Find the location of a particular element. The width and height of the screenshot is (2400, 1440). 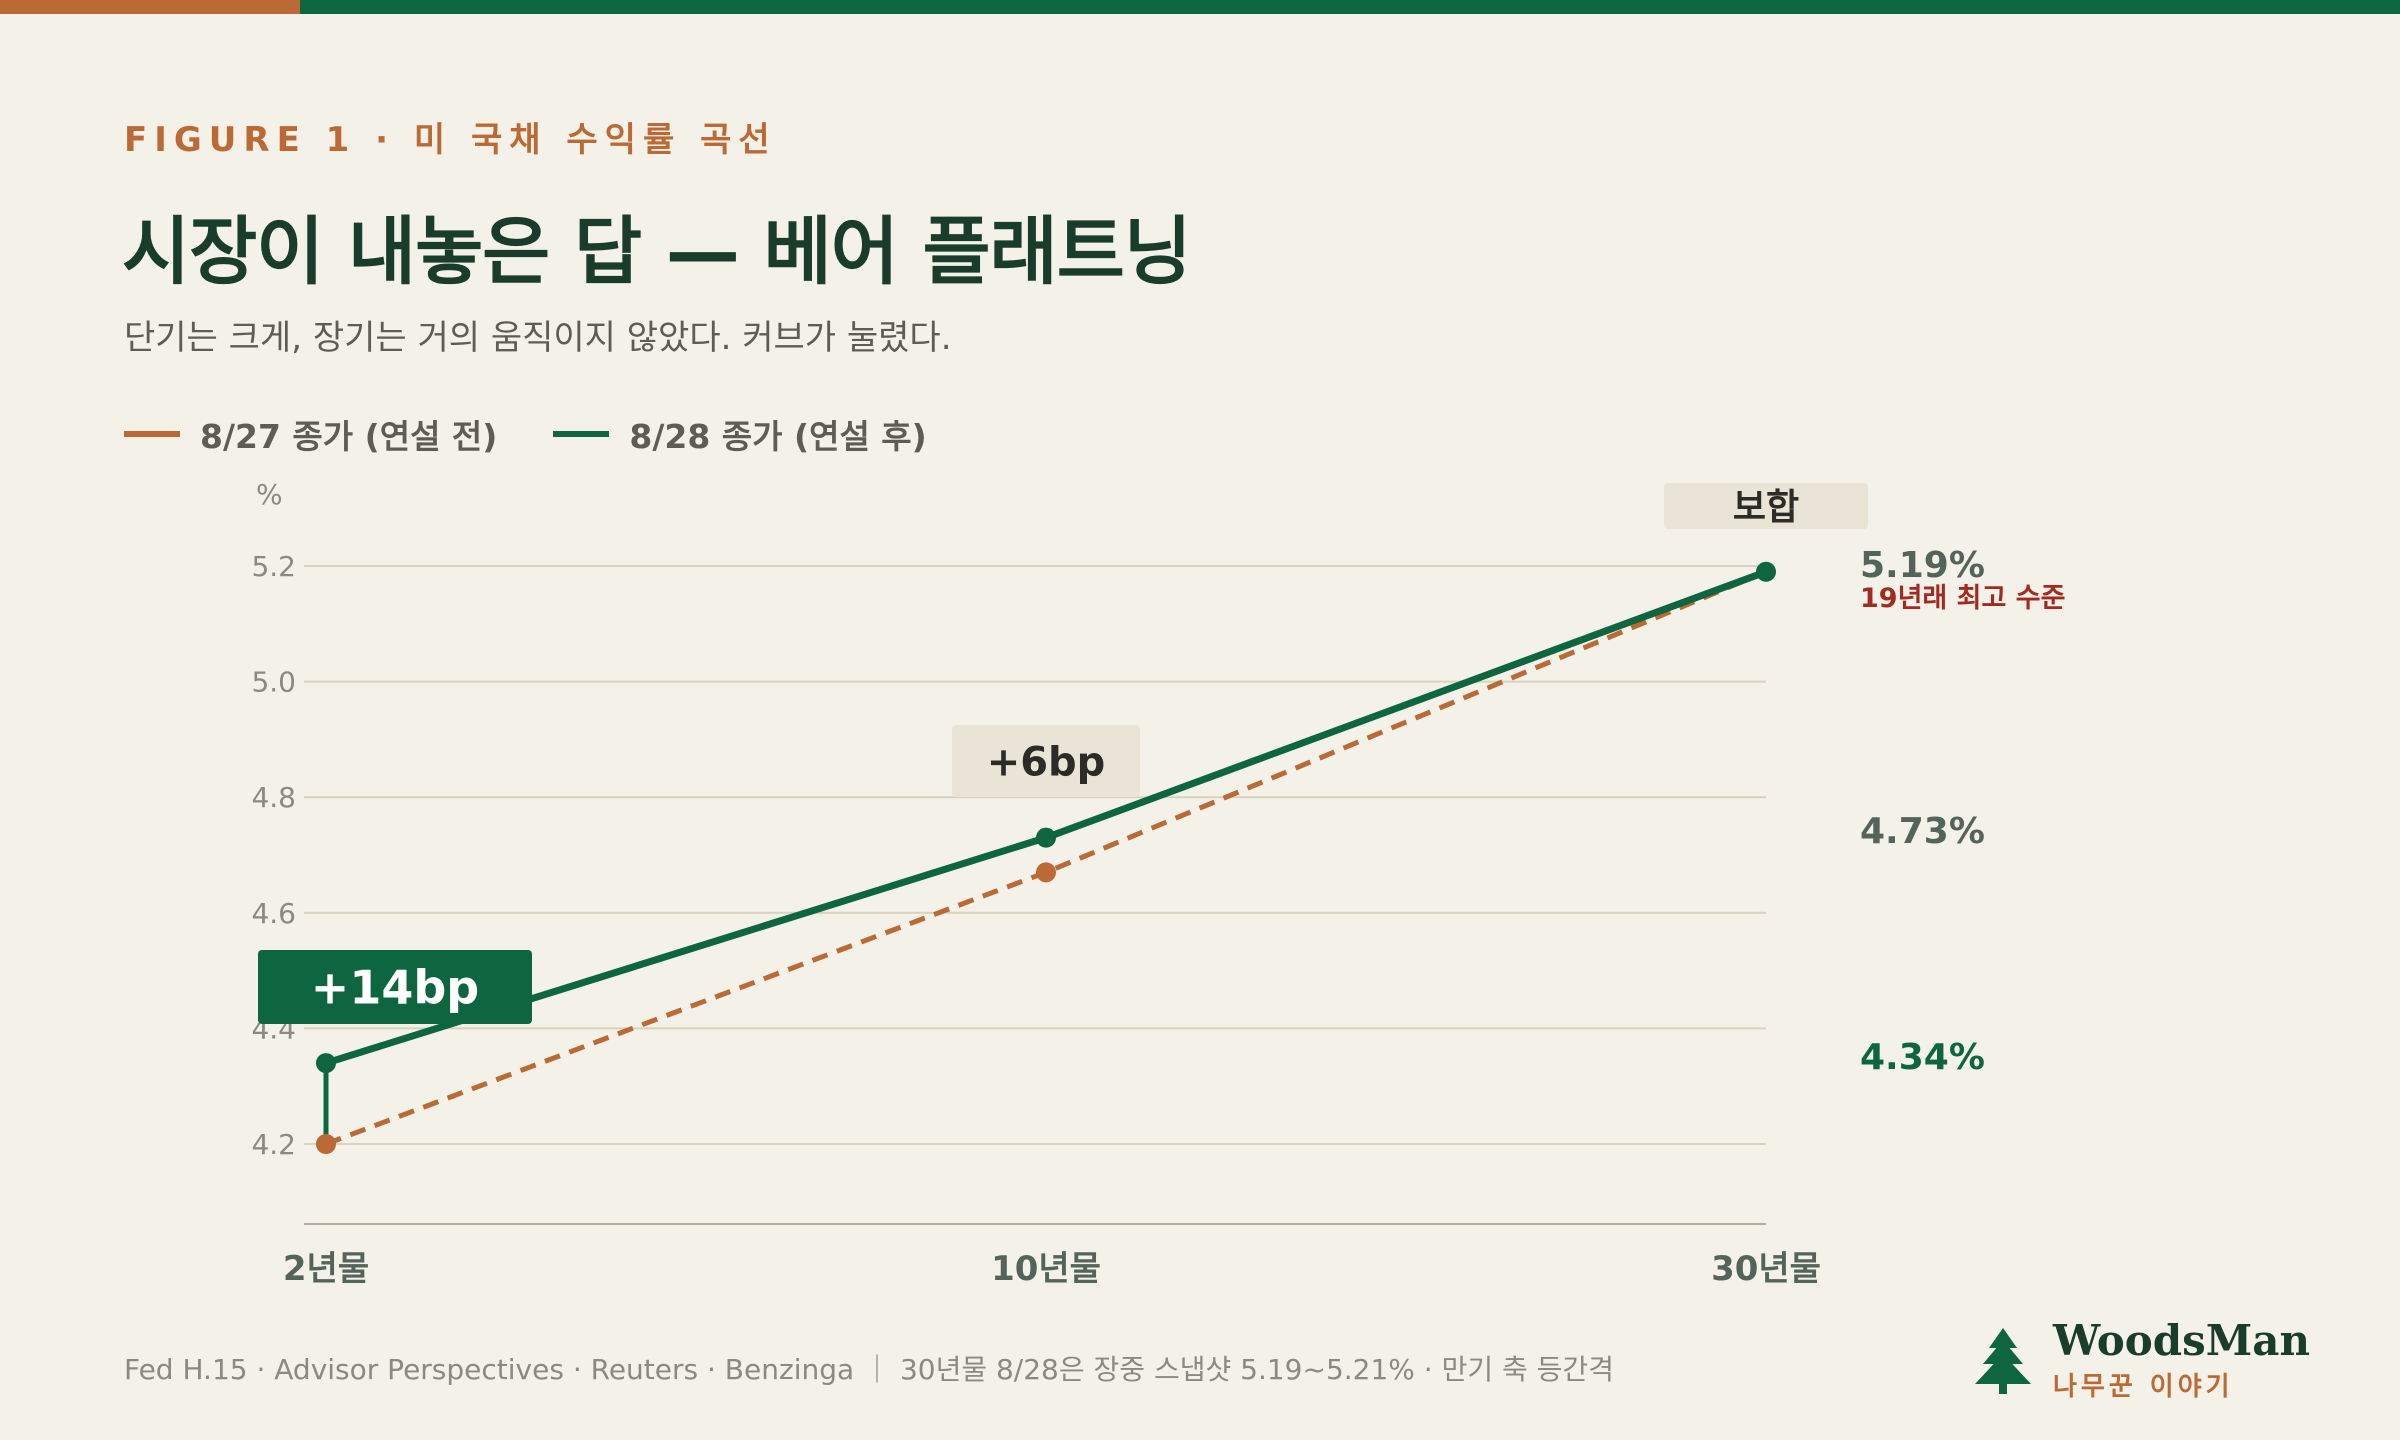

chart-legend: 8/27 종가 (연설 전) 8/28 종가 (연설 후) is located at coordinates (553, 434).